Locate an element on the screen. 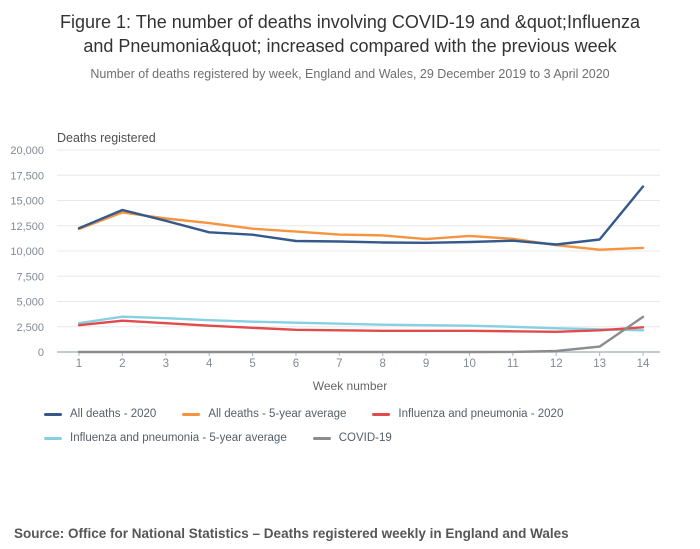 This screenshot has width=700, height=549. legend-item-influenza-pneumonia-2020: Influenza and pneumonia - 2020 is located at coordinates (467, 414).